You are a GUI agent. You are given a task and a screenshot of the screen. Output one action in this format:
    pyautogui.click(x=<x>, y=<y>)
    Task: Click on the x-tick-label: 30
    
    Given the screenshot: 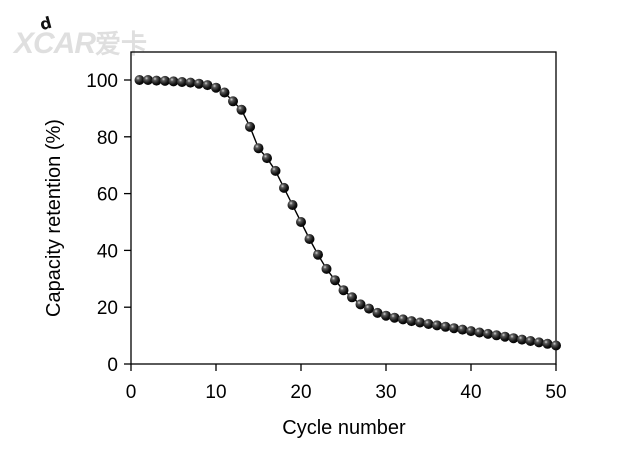 What is the action you would take?
    pyautogui.click(x=385, y=392)
    